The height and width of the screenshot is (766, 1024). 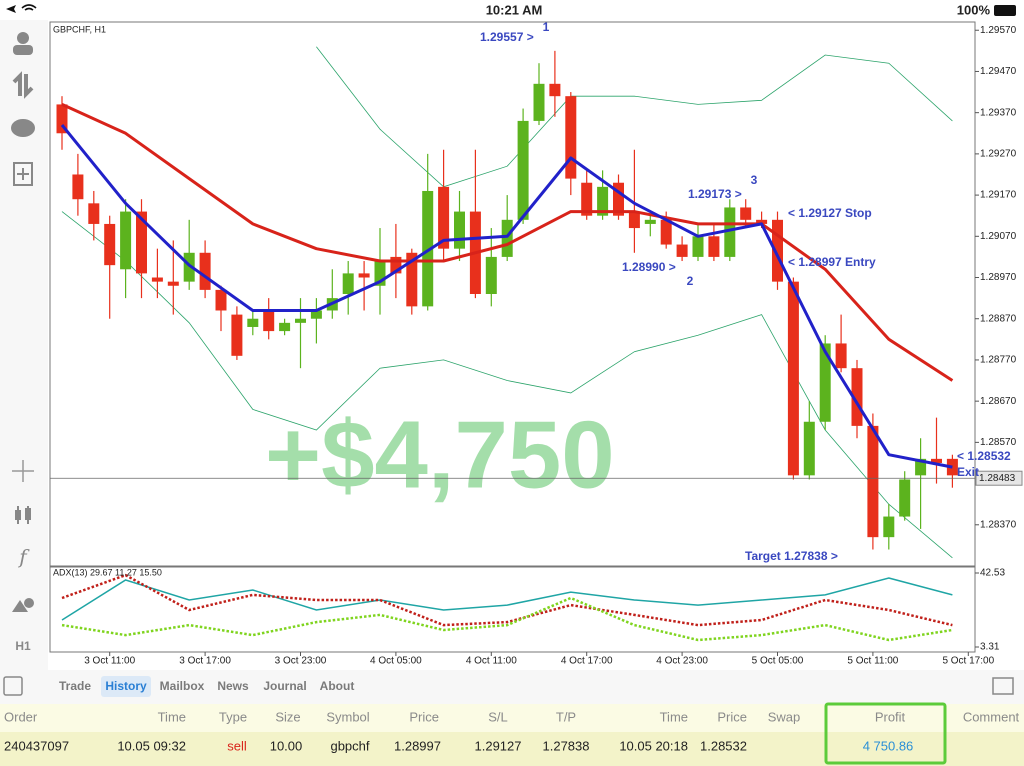 I want to click on adx-tick-label: 3.31, so click(x=990, y=647).